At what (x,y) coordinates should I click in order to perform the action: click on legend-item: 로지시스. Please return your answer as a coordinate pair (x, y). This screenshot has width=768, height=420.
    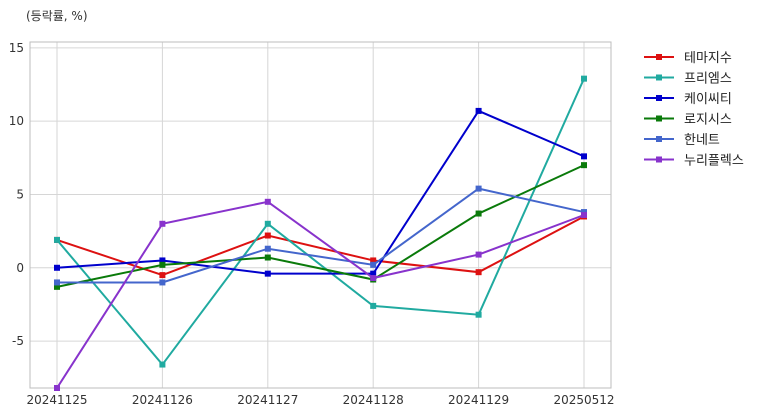
    Looking at the image, I should click on (688, 120).